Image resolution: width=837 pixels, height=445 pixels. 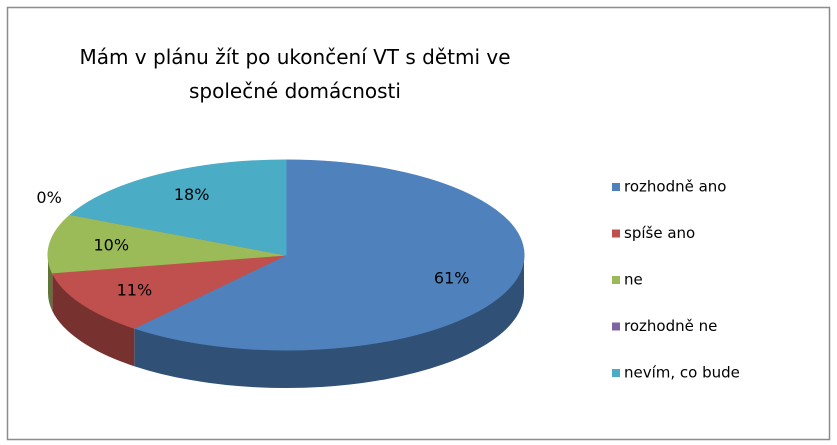 I want to click on data-label: 61%, so click(x=452, y=277).